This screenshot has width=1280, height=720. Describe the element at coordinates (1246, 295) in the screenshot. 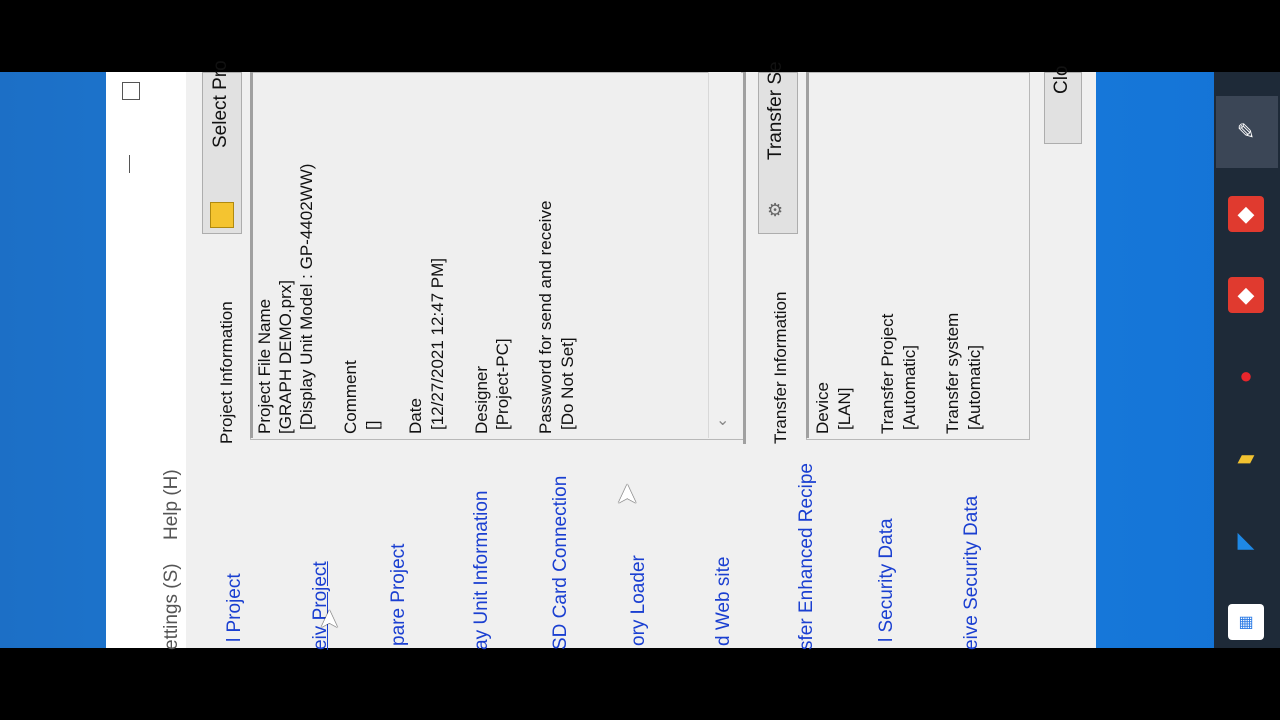

I see `anydesk-icon-2: ◆` at that location.